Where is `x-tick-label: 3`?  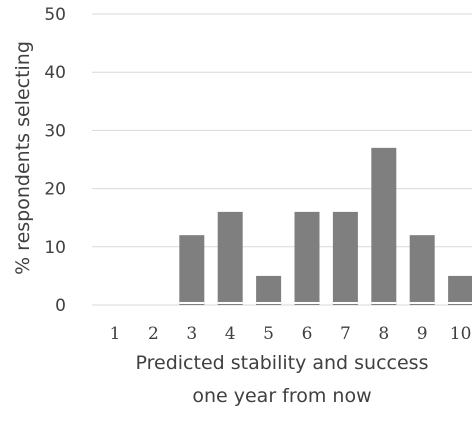 x-tick-label: 3 is located at coordinates (191, 334).